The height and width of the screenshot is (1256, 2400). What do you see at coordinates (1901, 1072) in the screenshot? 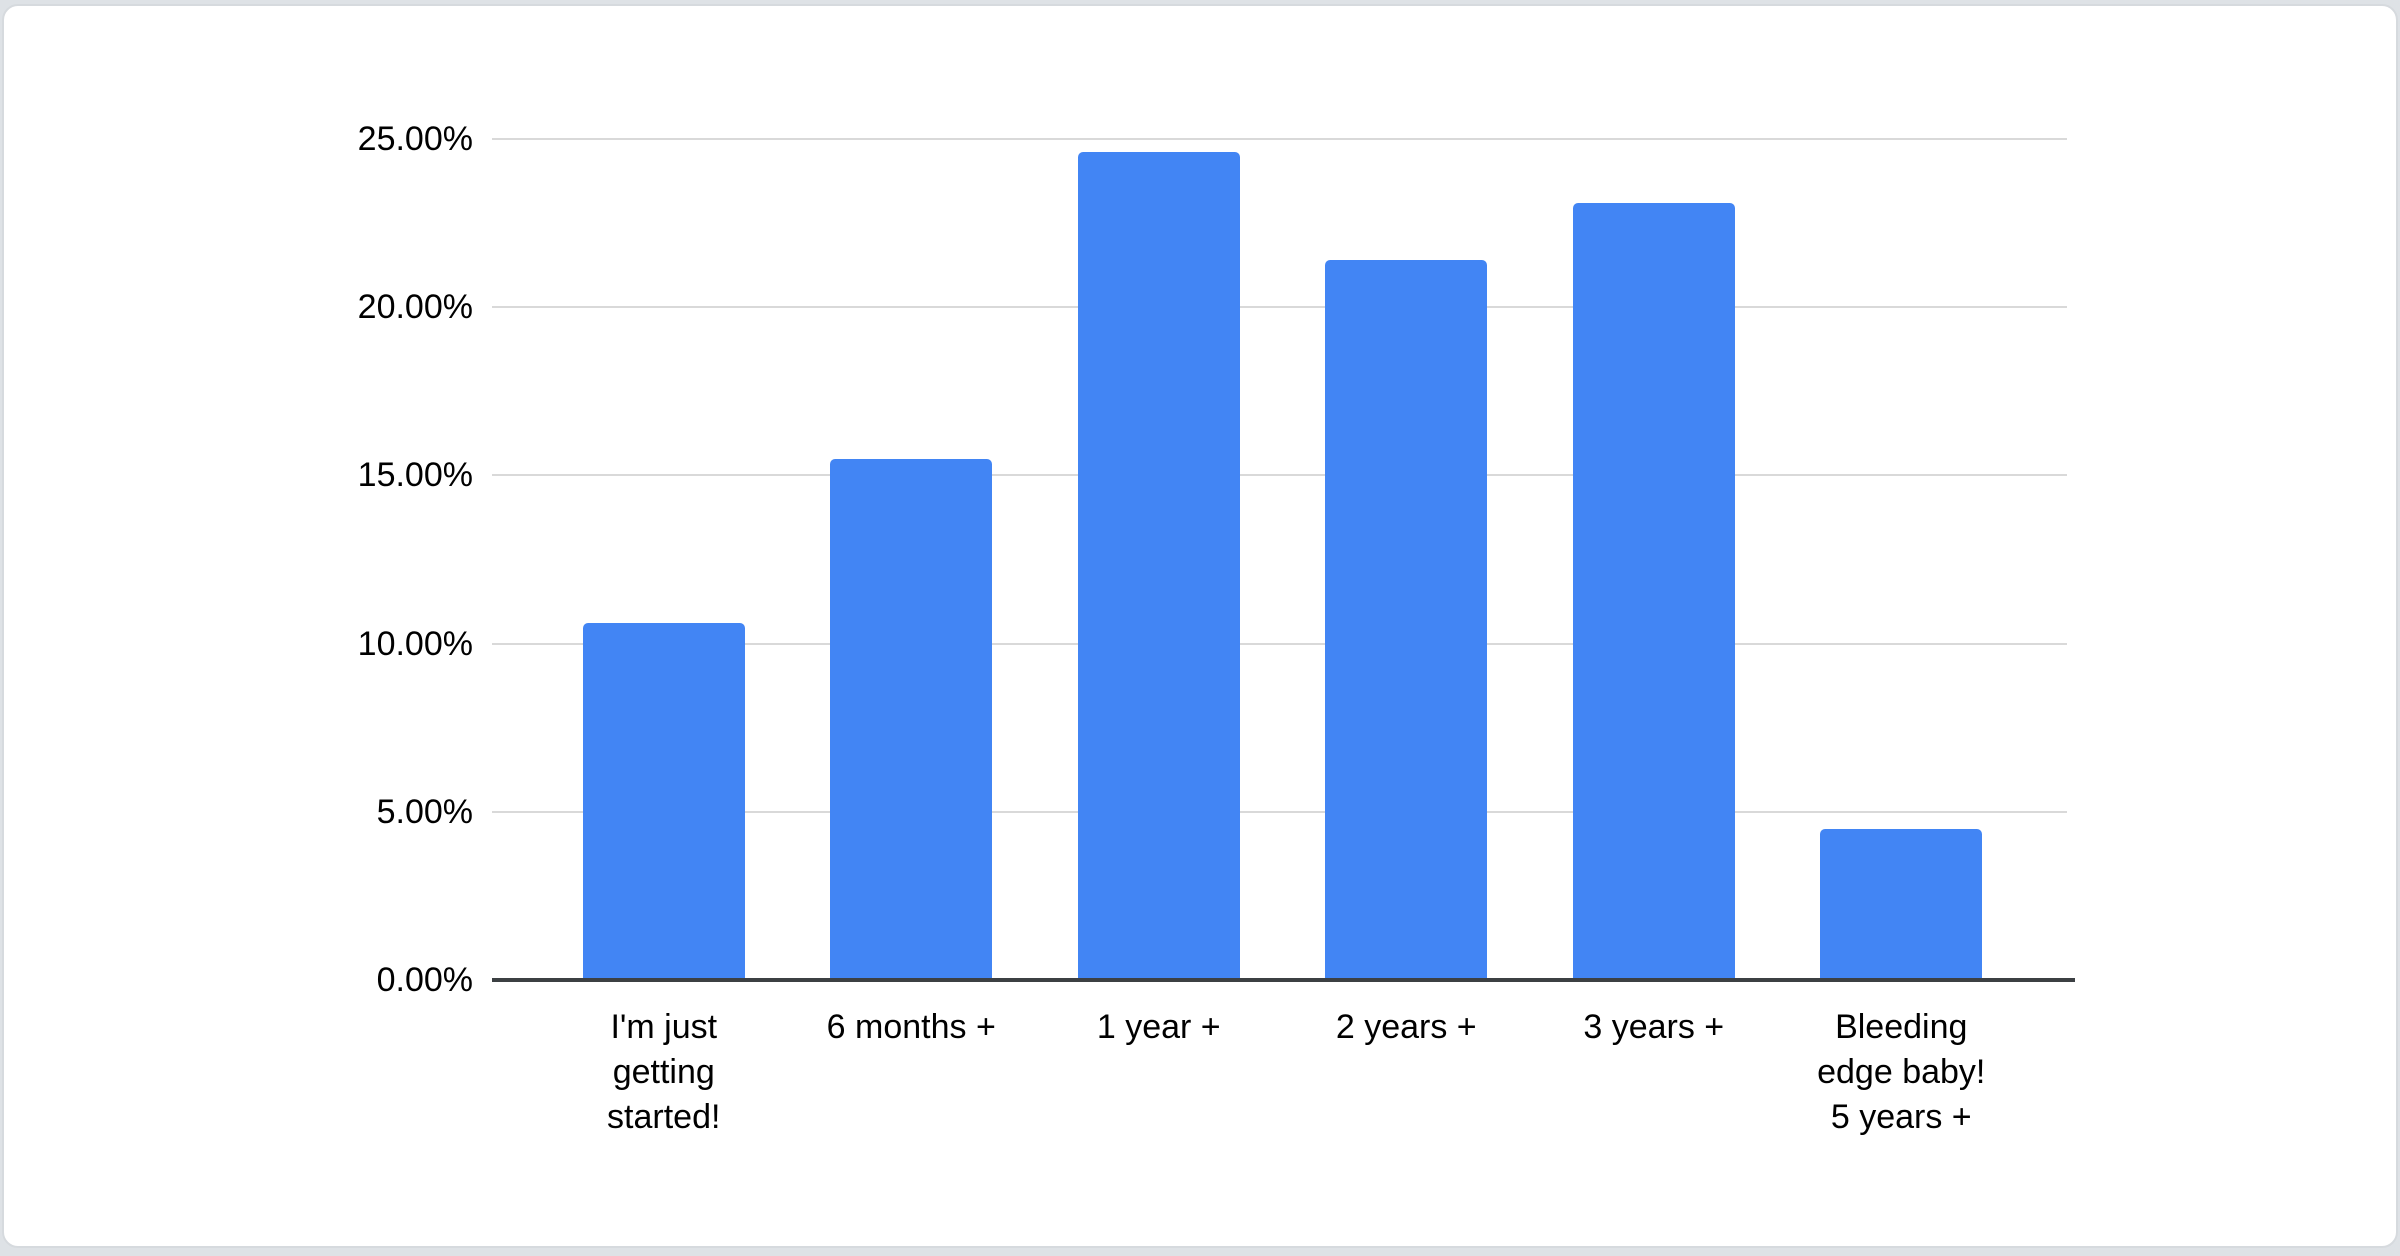
I see `x-axis-category-label: Bleeding edge baby! 5 years +` at bounding box center [1901, 1072].